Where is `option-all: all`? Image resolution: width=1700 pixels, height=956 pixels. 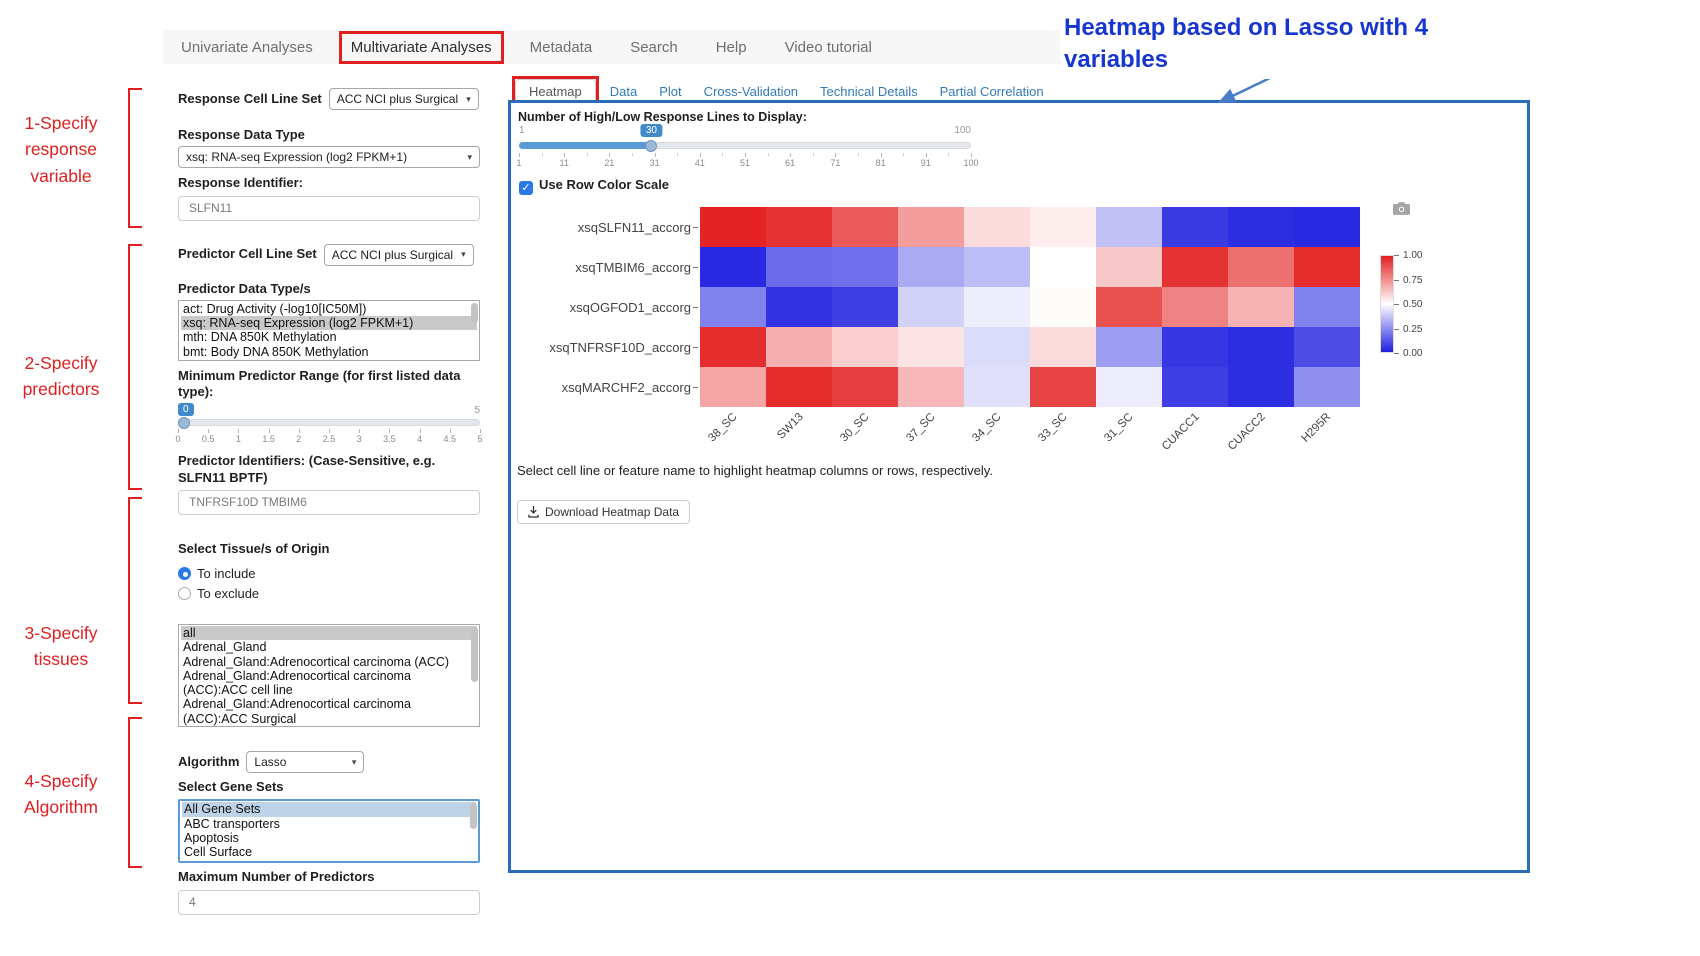 option-all: all is located at coordinates (329, 633).